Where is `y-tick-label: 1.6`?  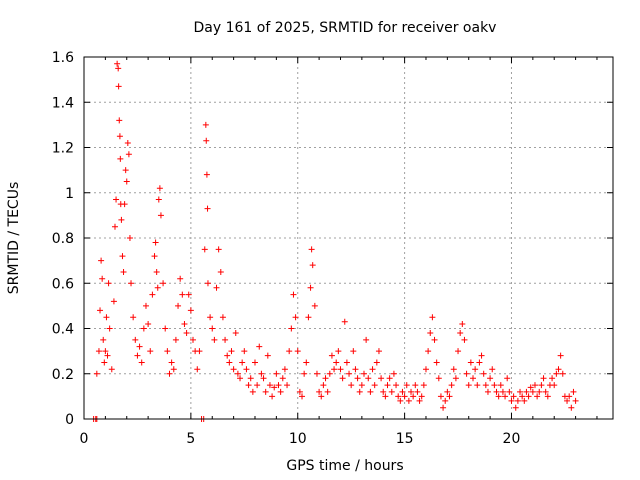 y-tick-label: 1.6 is located at coordinates (63, 58).